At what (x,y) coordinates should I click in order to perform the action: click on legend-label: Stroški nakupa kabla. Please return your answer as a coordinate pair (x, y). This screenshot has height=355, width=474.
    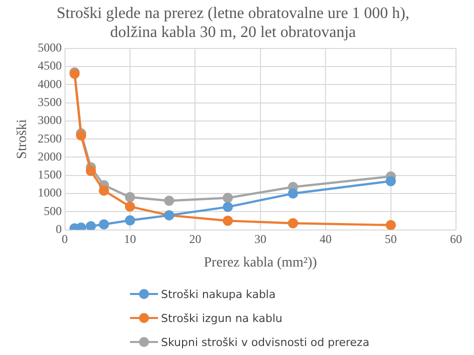
    Looking at the image, I should click on (218, 294).